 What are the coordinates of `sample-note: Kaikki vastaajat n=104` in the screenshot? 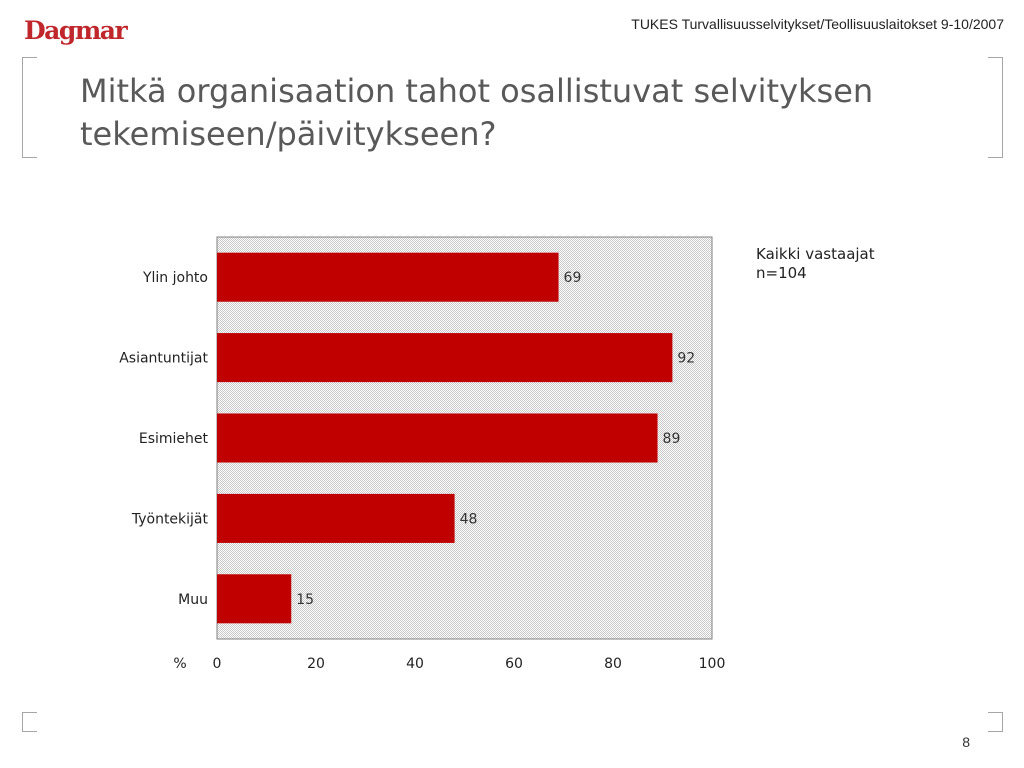 It's located at (815, 264).